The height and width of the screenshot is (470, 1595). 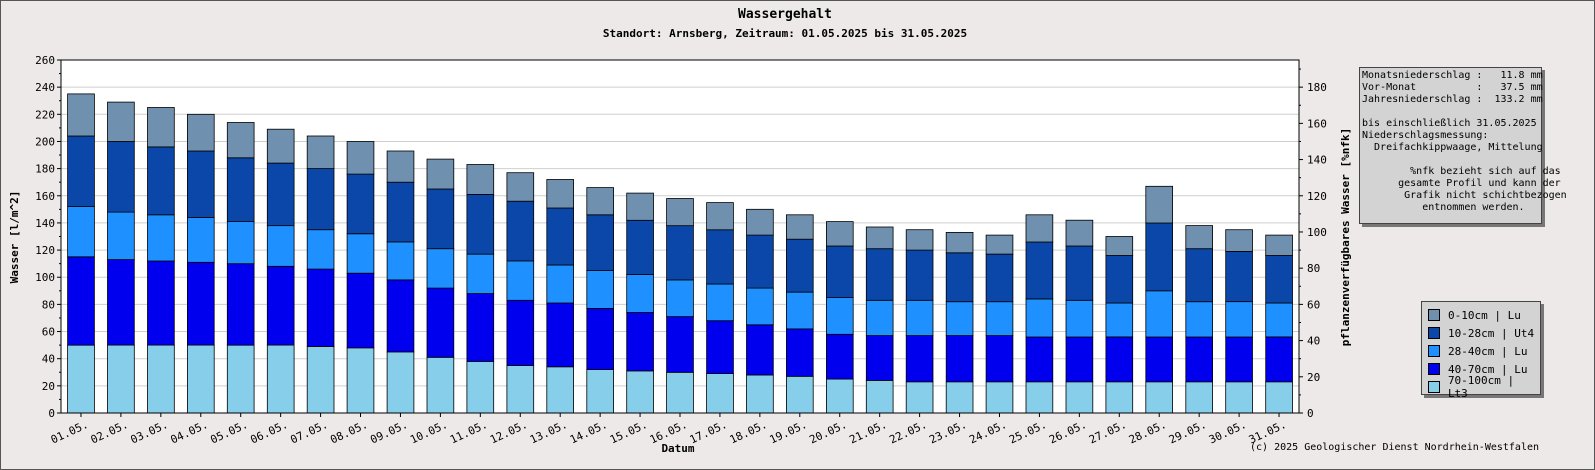 What do you see at coordinates (1452, 75) in the screenshot?
I see `info-line: Monatsniederschlag : 11.8 mm` at bounding box center [1452, 75].